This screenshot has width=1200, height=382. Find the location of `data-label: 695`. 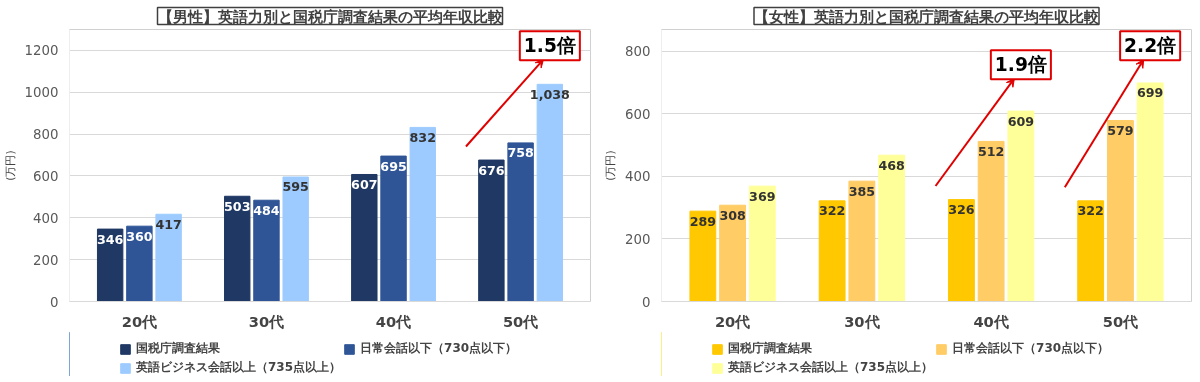

data-label: 695 is located at coordinates (393, 166).